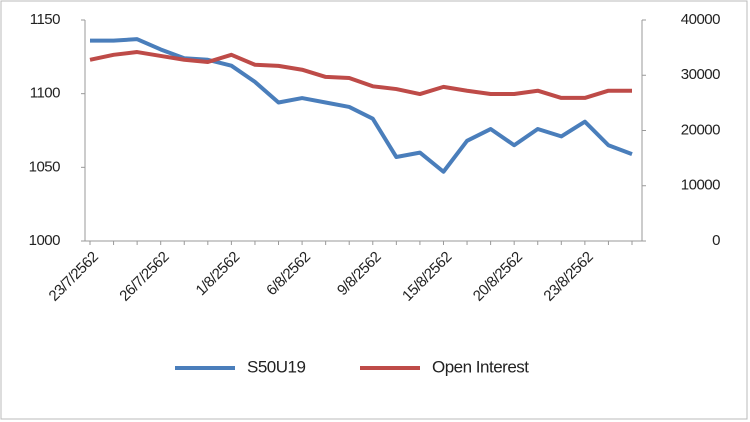 This screenshot has height=422, width=750. Describe the element at coordinates (45, 240) in the screenshot. I see `y-tick-label: 1000` at that location.